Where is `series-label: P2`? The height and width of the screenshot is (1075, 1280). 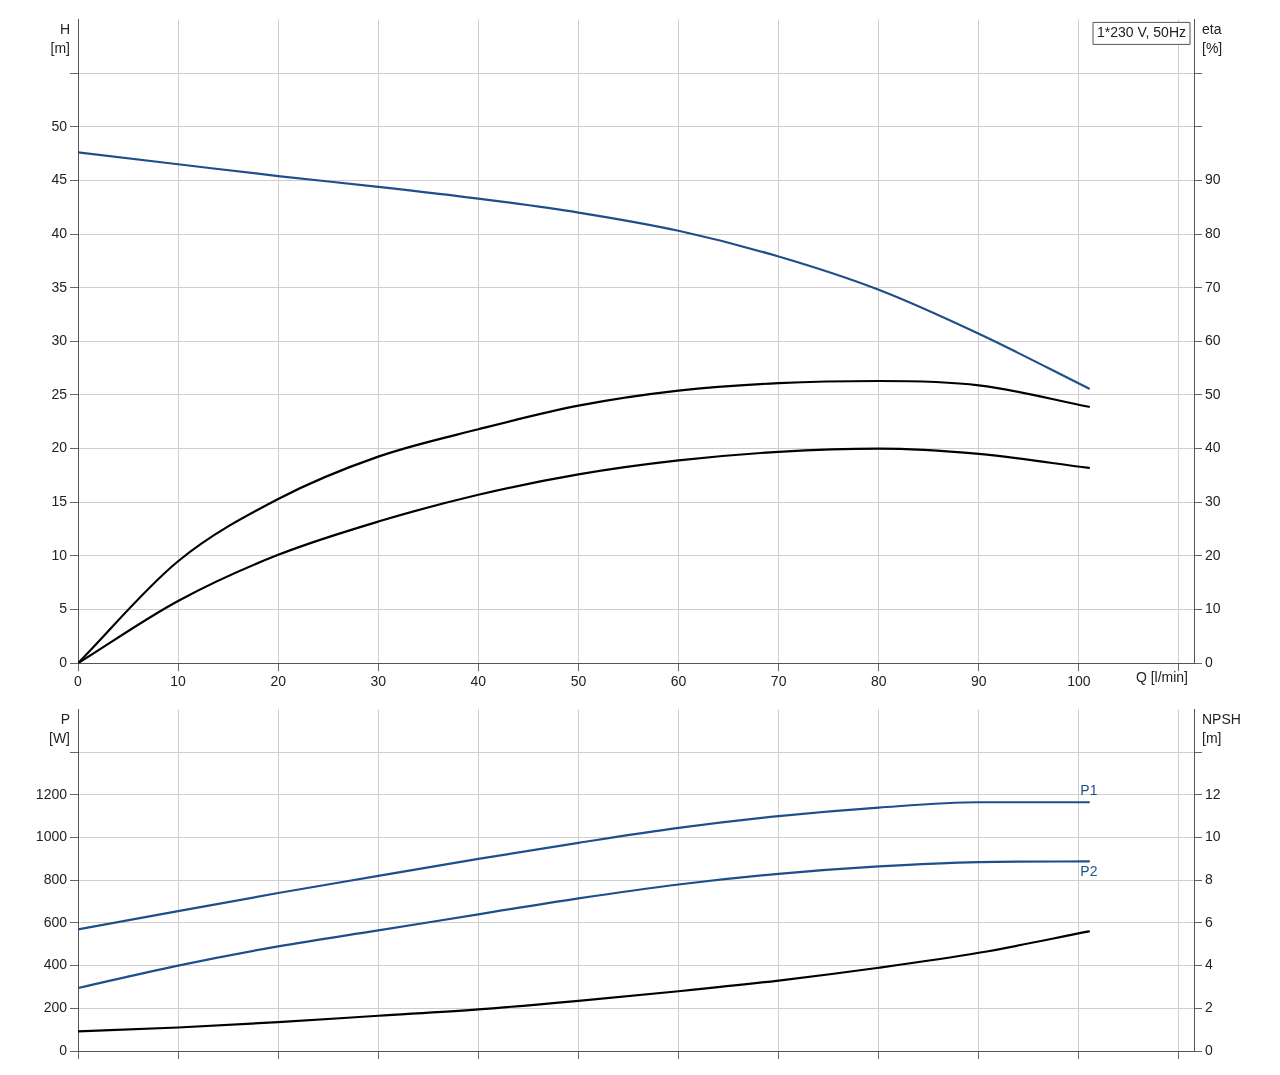
series-label: P2 is located at coordinates (1089, 871).